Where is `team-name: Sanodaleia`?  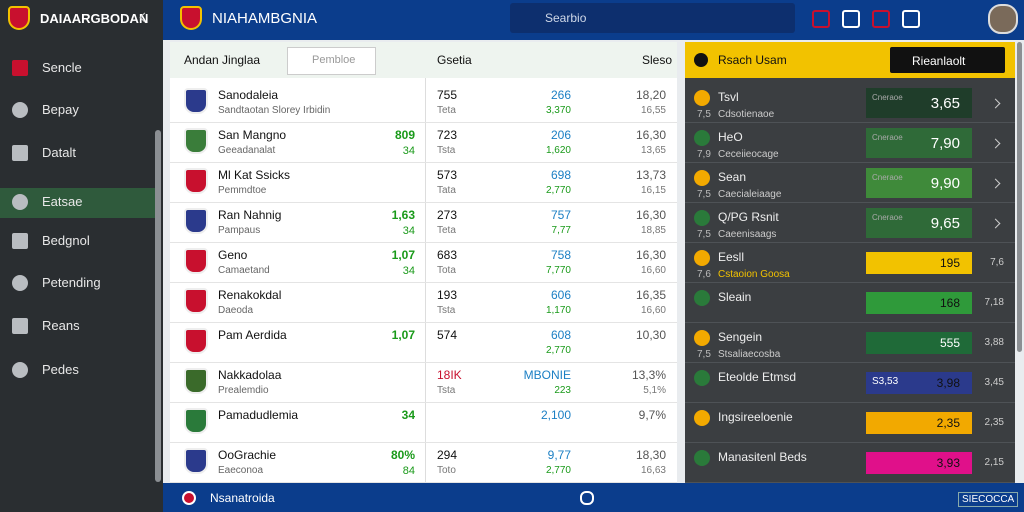 team-name: Sanodaleia is located at coordinates (248, 95).